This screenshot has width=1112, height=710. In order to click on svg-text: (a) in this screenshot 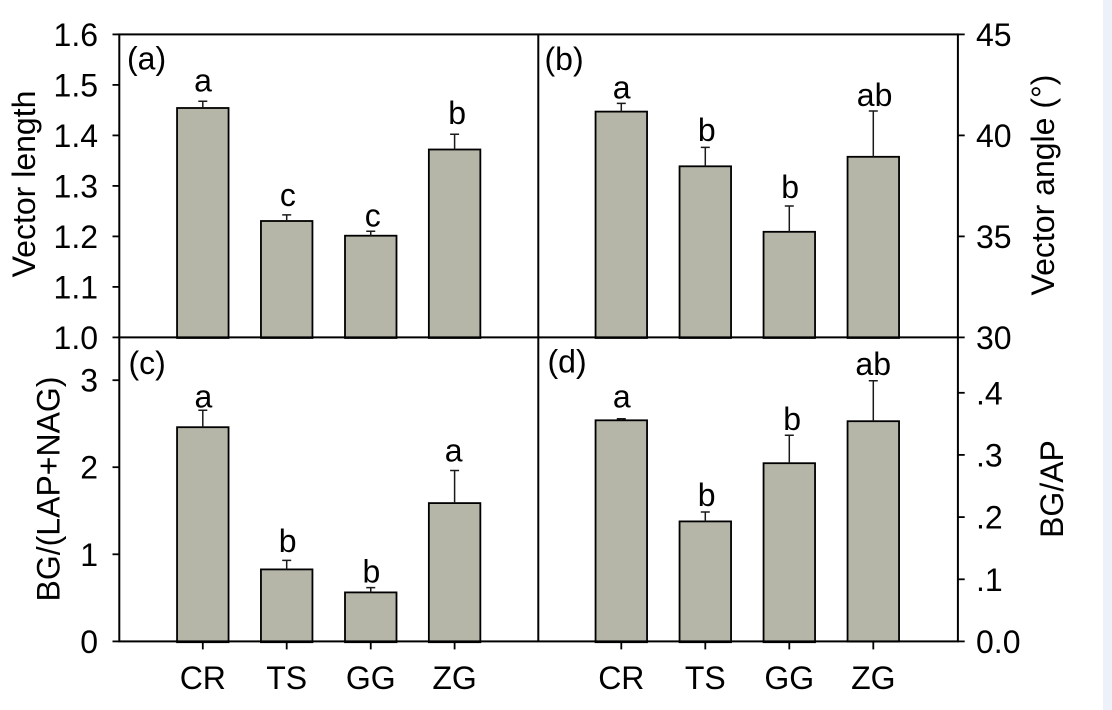, I will do `click(146, 59)`.